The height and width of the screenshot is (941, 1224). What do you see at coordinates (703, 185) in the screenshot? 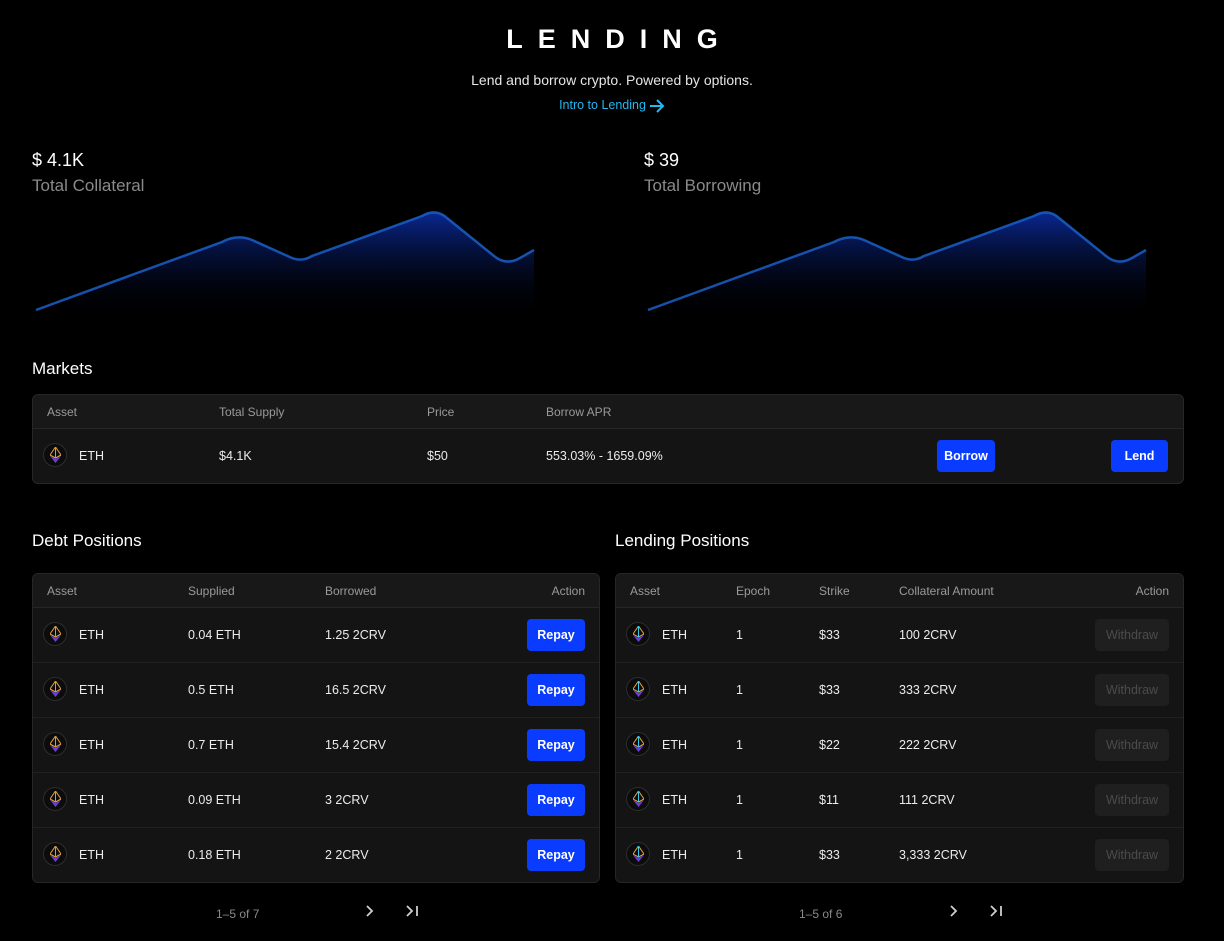
I see `total-borrowing-label: Total Borrowing` at bounding box center [703, 185].